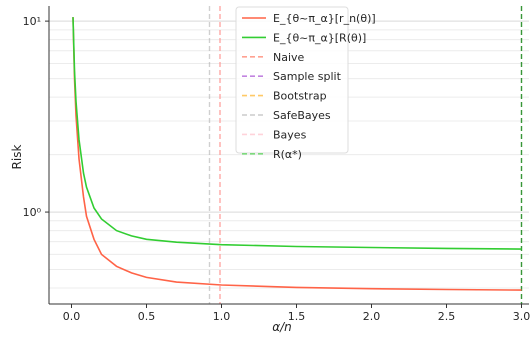 The width and height of the screenshot is (531, 337). What do you see at coordinates (282, 327) in the screenshot?
I see `x-axis-label: α/n` at bounding box center [282, 327].